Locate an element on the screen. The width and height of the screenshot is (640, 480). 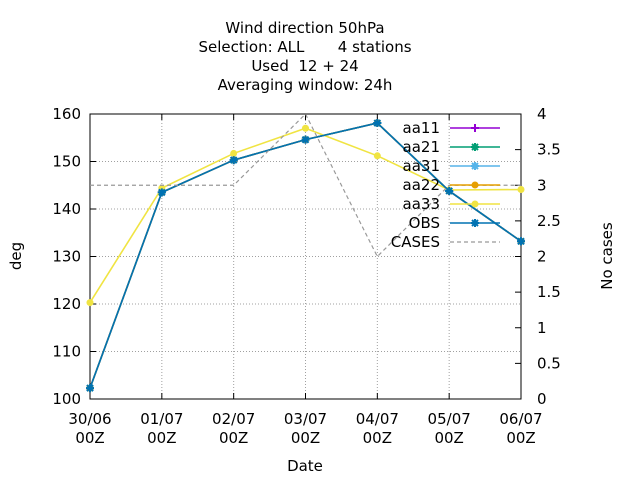
y2-tick-label: 4 is located at coordinates (542, 114).